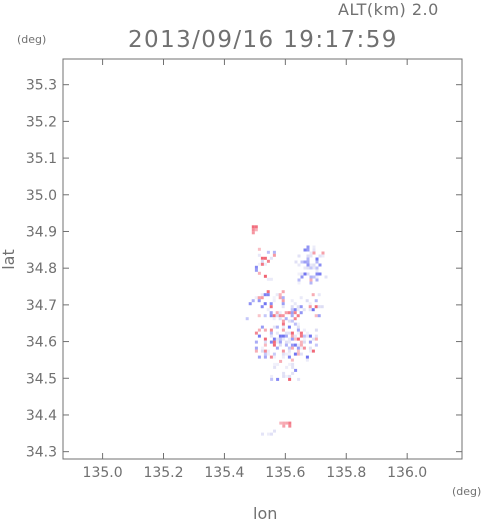  What do you see at coordinates (346, 473) in the screenshot?
I see `x-tick-label: 135.8` at bounding box center [346, 473].